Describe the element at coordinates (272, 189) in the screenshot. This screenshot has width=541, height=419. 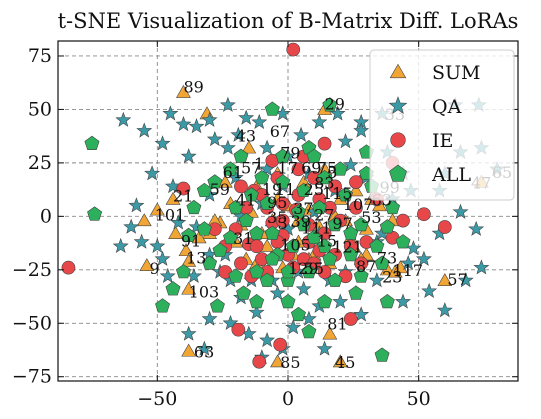
I see `annotation-label: 19` at that location.